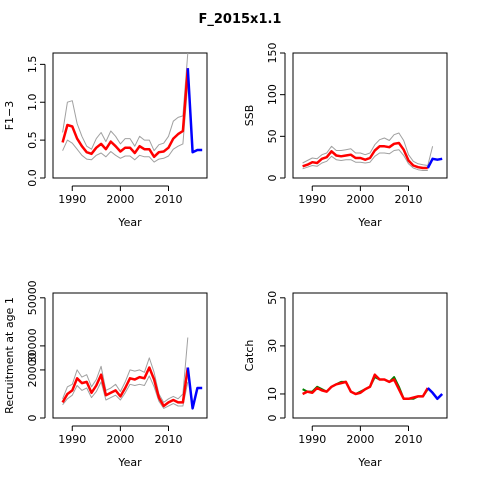 This screenshot has height=480, width=480. Describe the element at coordinates (272, 53) in the screenshot. I see `y-tick-label: 150` at that location.